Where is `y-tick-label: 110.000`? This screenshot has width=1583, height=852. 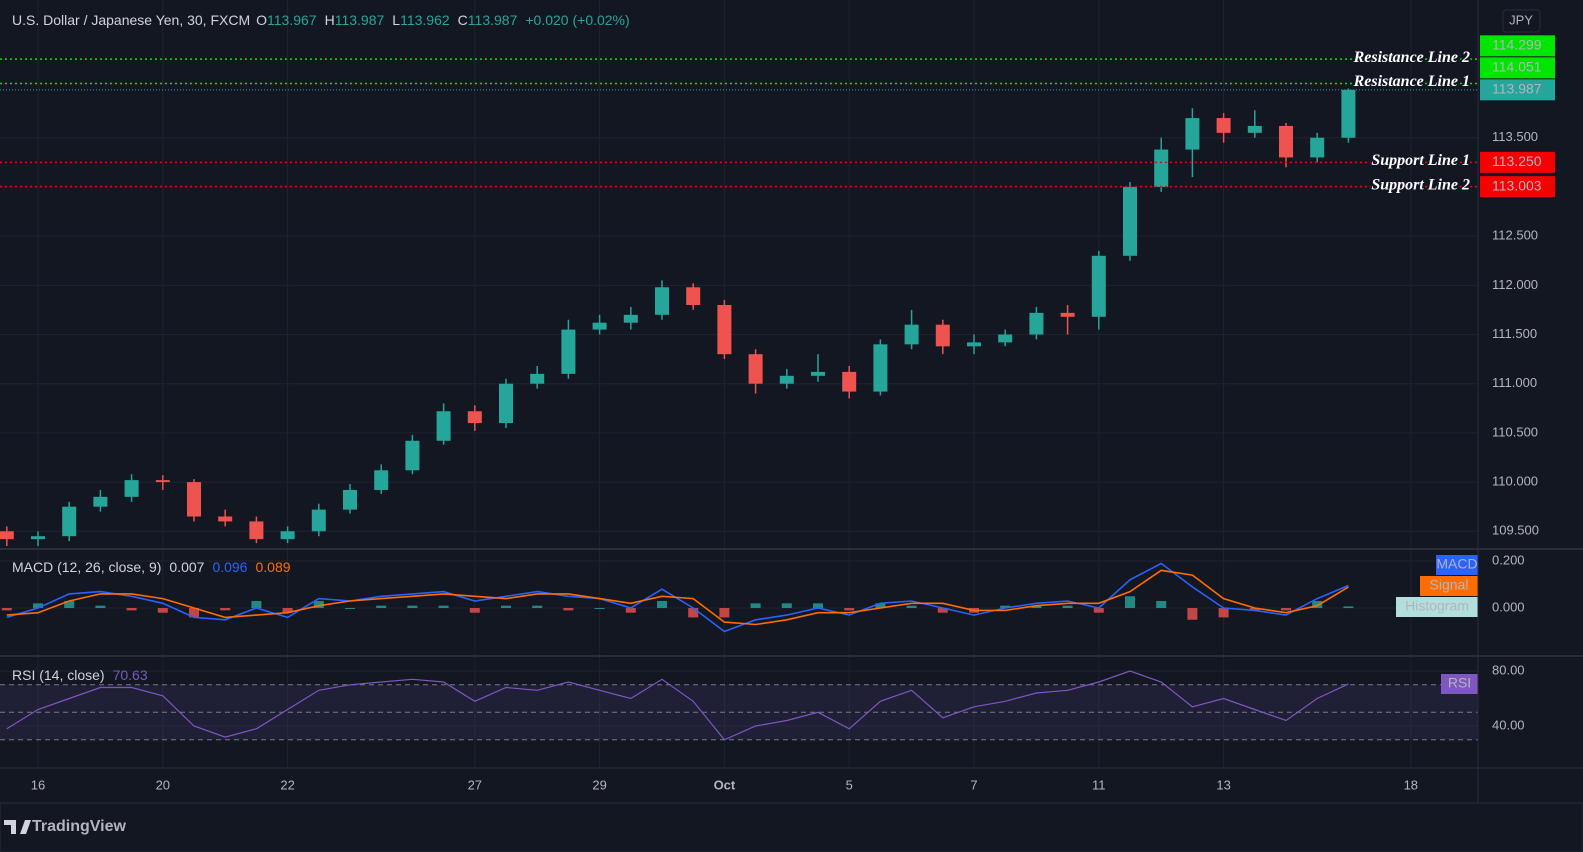 y-tick-label: 110.000 is located at coordinates (1515, 481).